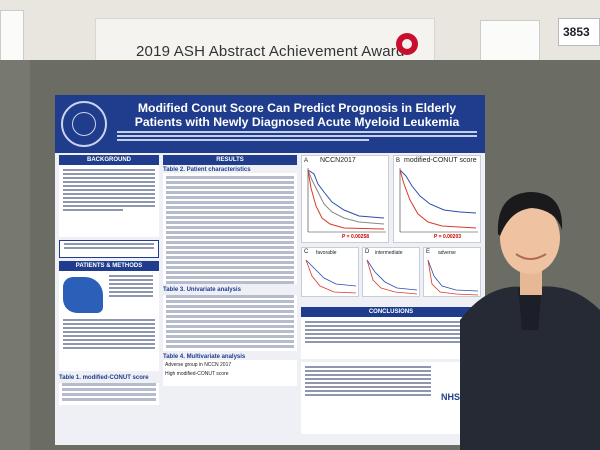 The image size is (600, 450). I want to click on background-text, so click(109, 201).